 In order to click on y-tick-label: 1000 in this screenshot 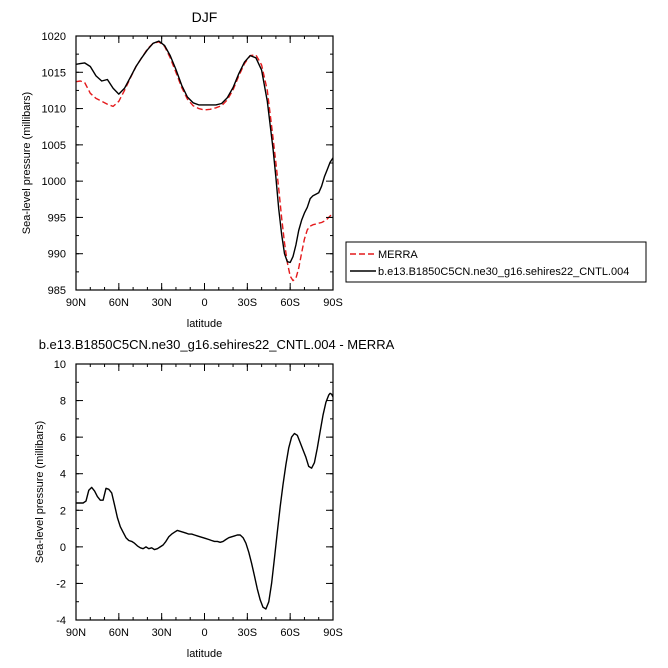, I will do `click(54, 182)`.